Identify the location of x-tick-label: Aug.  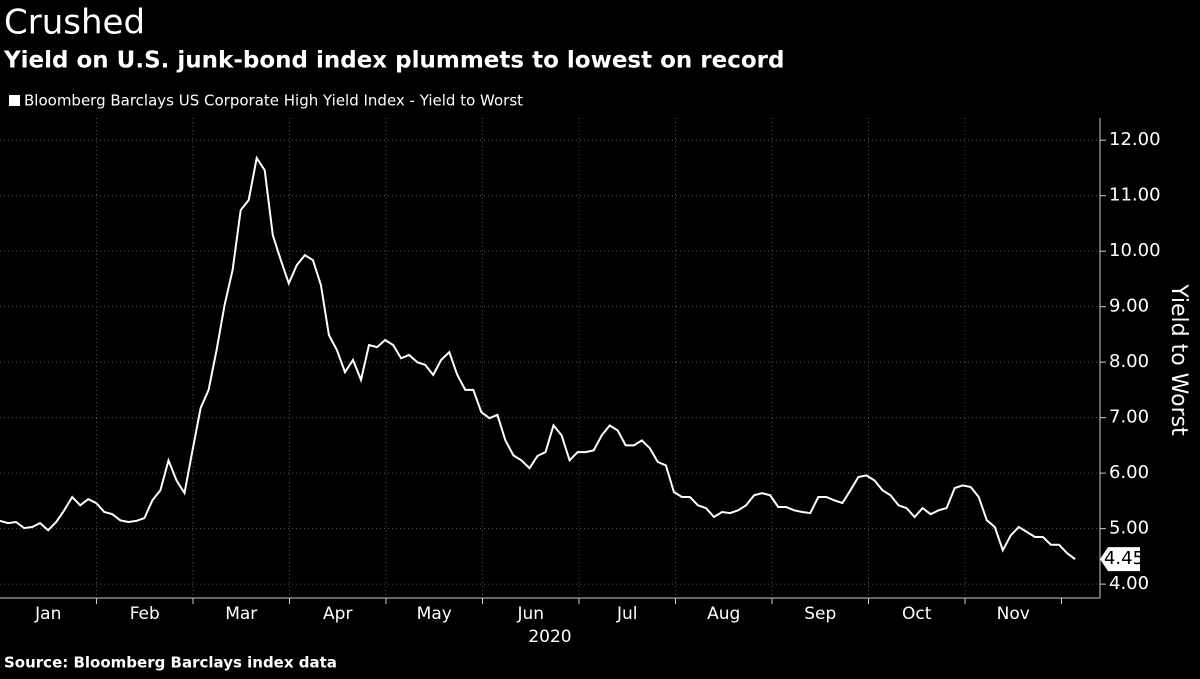
(723, 614).